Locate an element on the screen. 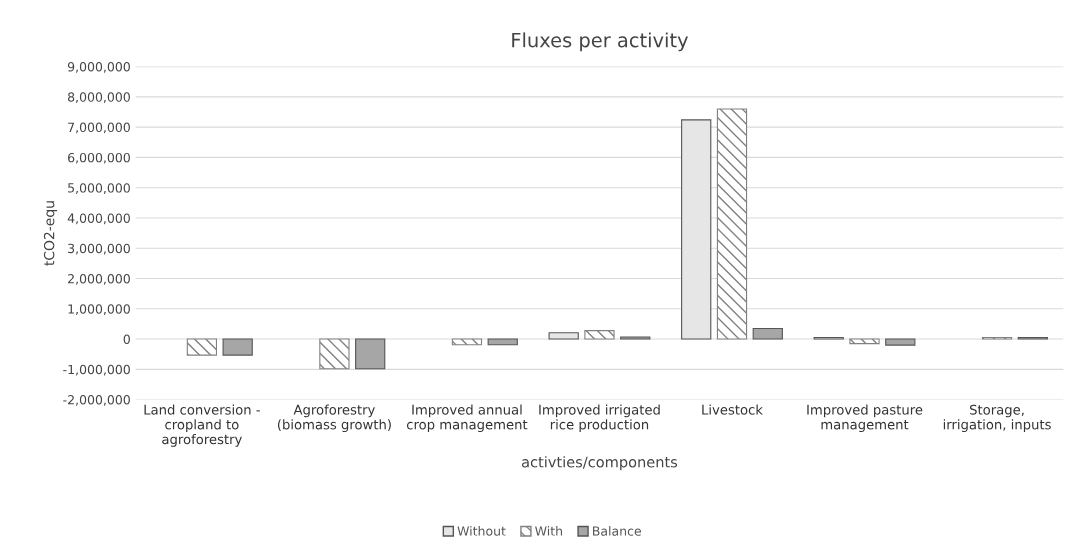 Image resolution: width=1085 pixels, height=555 pixels. y-tick-label: 1,000,000 is located at coordinates (99, 309).